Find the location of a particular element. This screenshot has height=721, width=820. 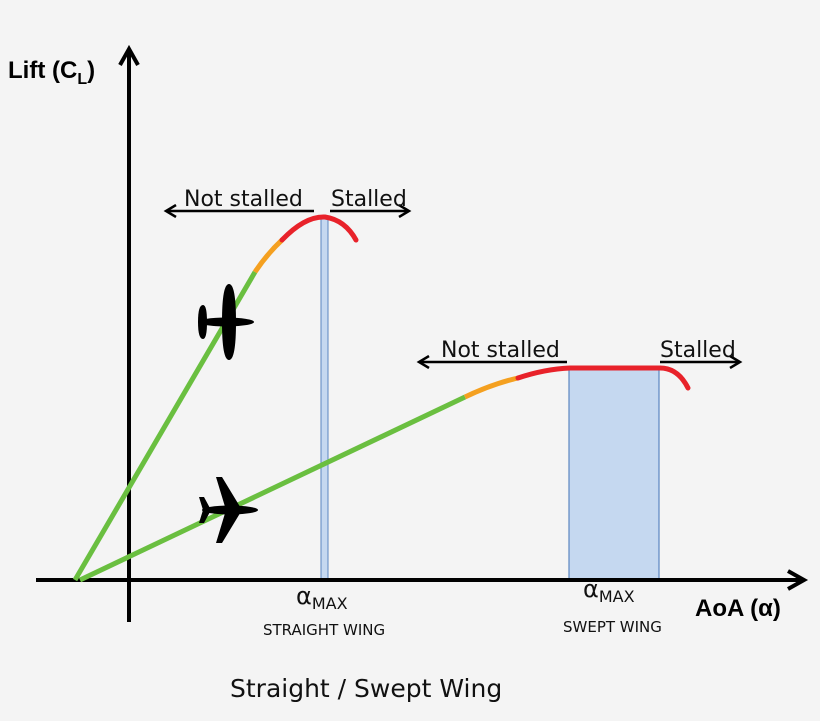

straight-wing-alpha-max-band is located at coordinates (324, 398).